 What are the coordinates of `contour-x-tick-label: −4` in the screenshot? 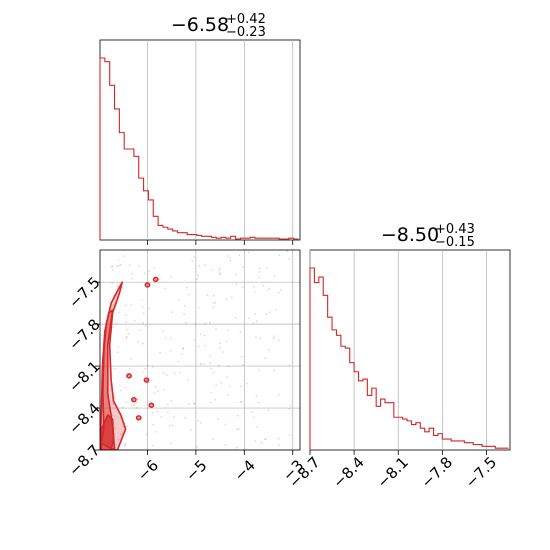 It's located at (245, 470).